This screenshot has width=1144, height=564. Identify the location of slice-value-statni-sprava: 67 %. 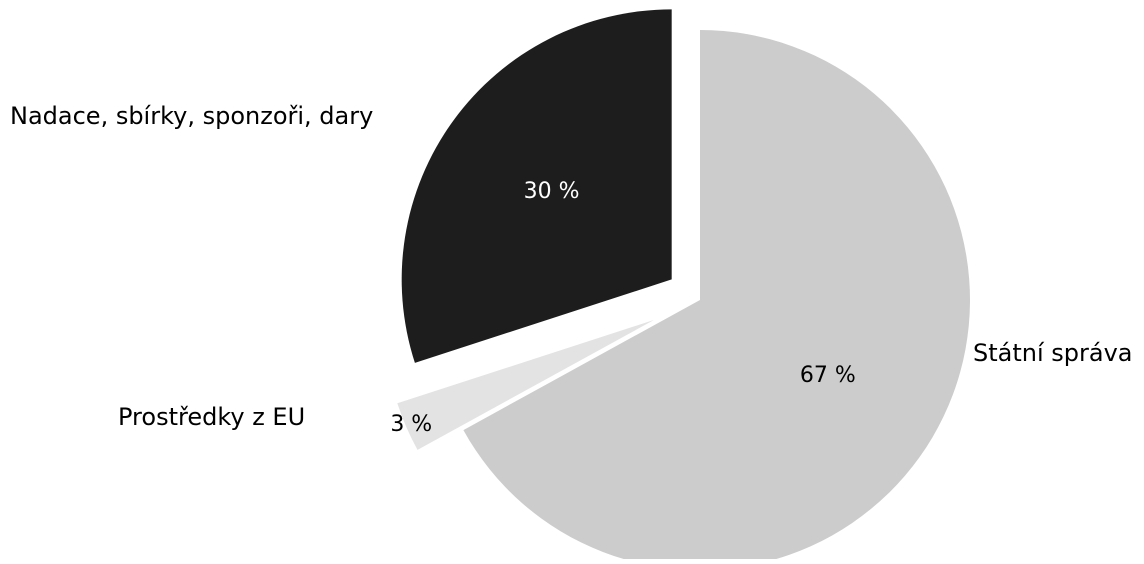
(827, 375).